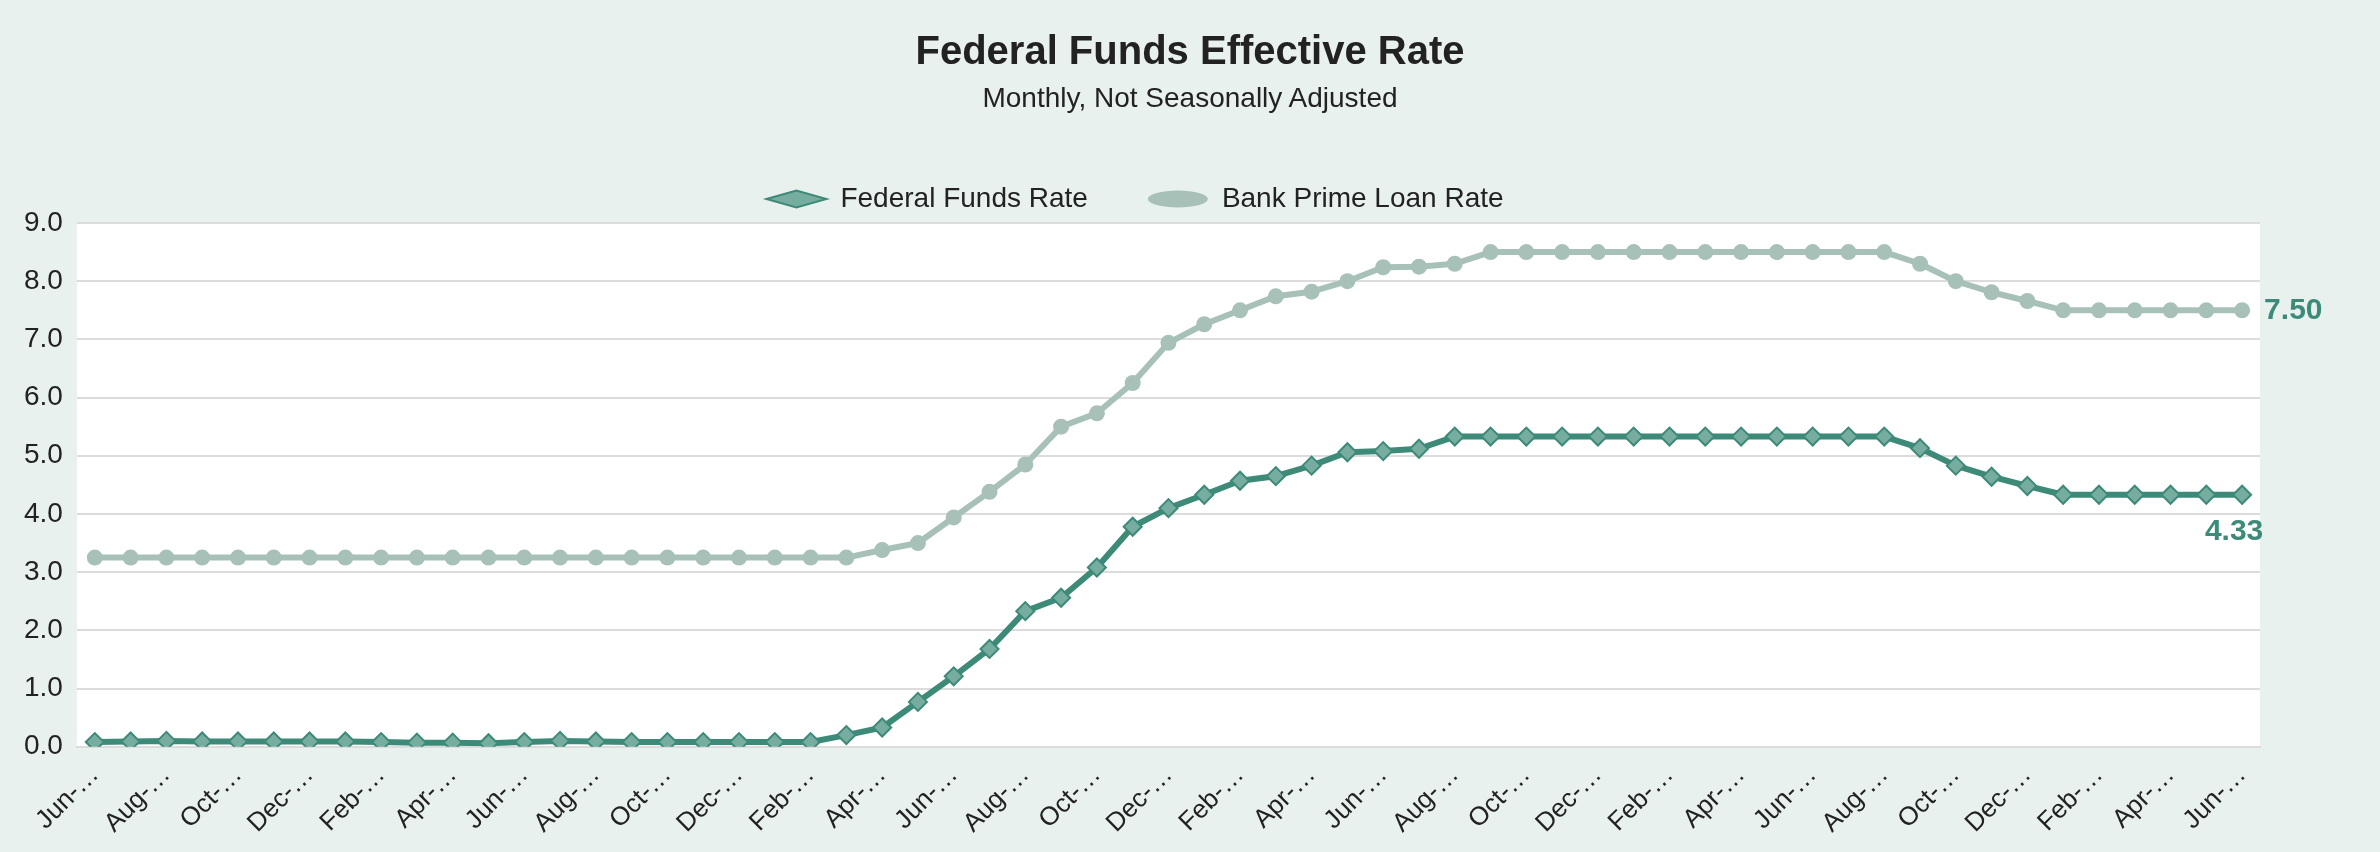  Describe the element at coordinates (2234, 530) in the screenshot. I see `data-label: 4.33` at that location.